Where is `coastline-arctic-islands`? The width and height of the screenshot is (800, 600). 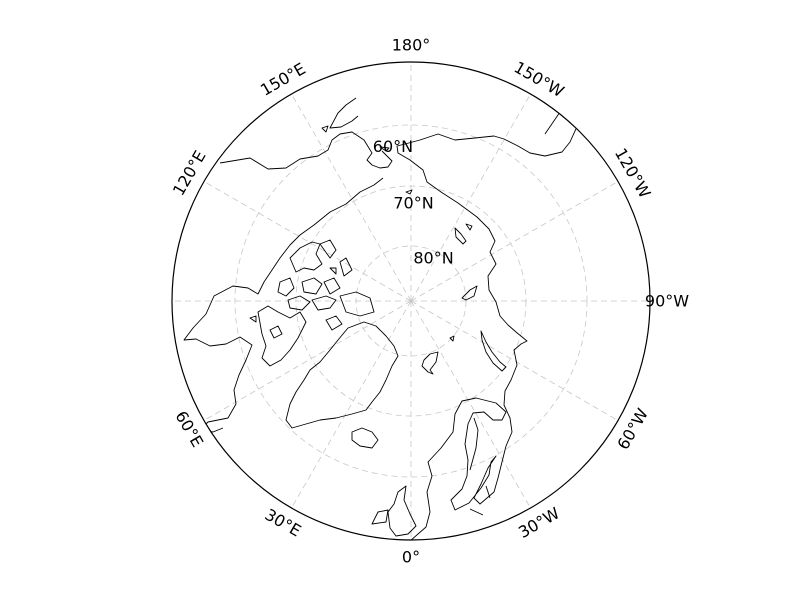
coastline-arctic-islands is located at coordinates (312, 289).